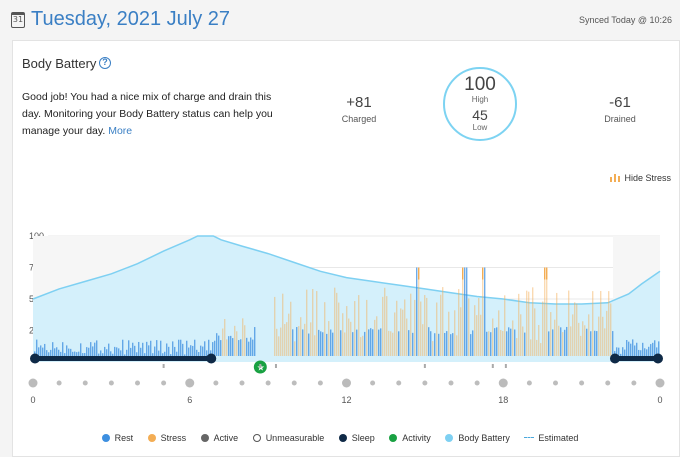 This screenshot has height=457, width=680. What do you see at coordinates (480, 84) in the screenshot?
I see `high-value: 100` at bounding box center [480, 84].